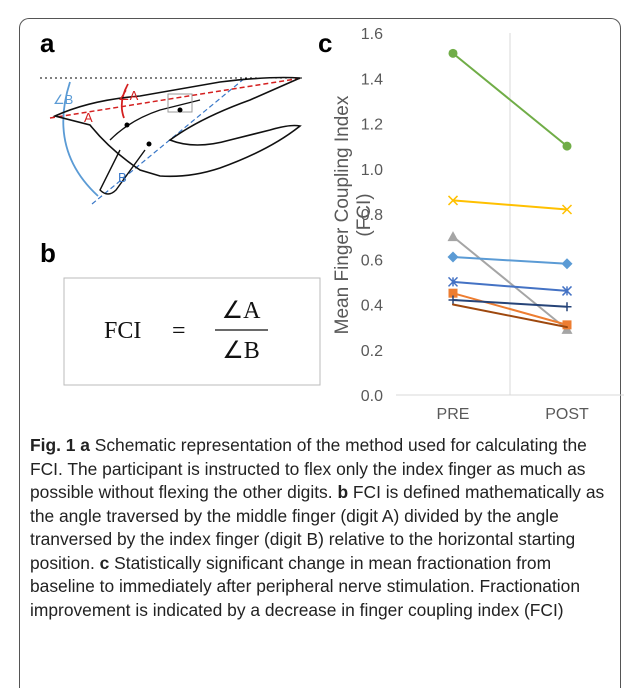 The width and height of the screenshot is (635, 688). Describe the element at coordinates (325, 43) in the screenshot. I see `panel-label: c` at that location.